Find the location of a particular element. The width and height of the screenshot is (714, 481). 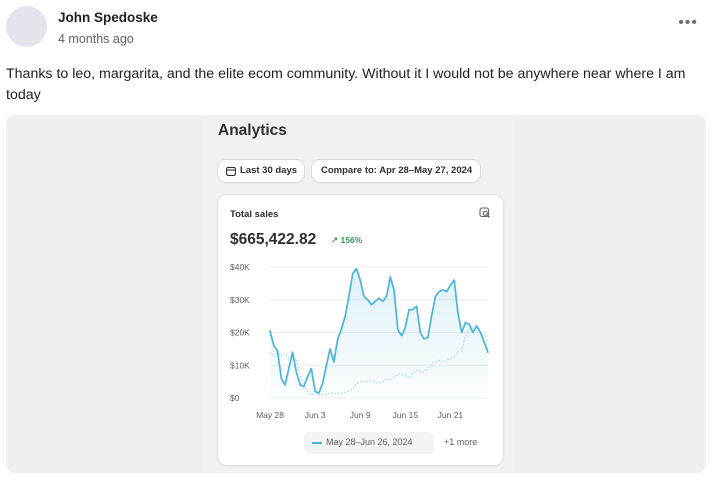

series-line-current is located at coordinates (379, 330).